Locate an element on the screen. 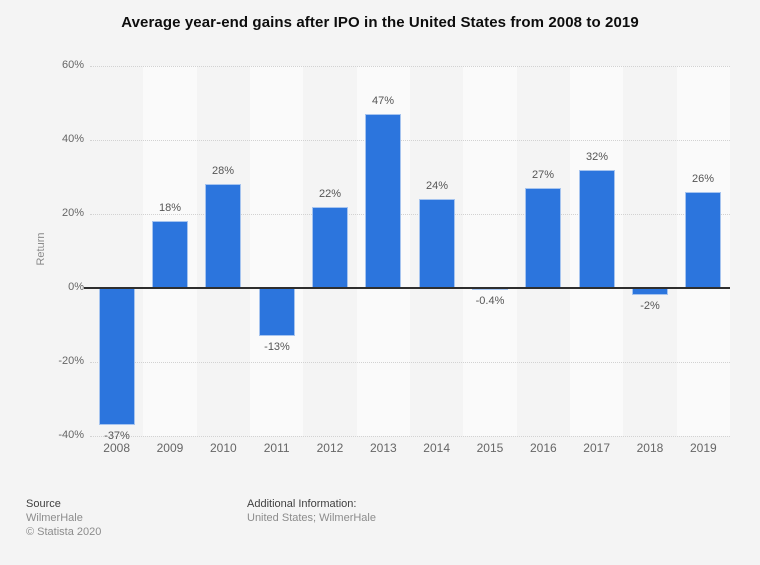 The height and width of the screenshot is (565, 760). y-tick-label: 20% is located at coordinates (72, 213).